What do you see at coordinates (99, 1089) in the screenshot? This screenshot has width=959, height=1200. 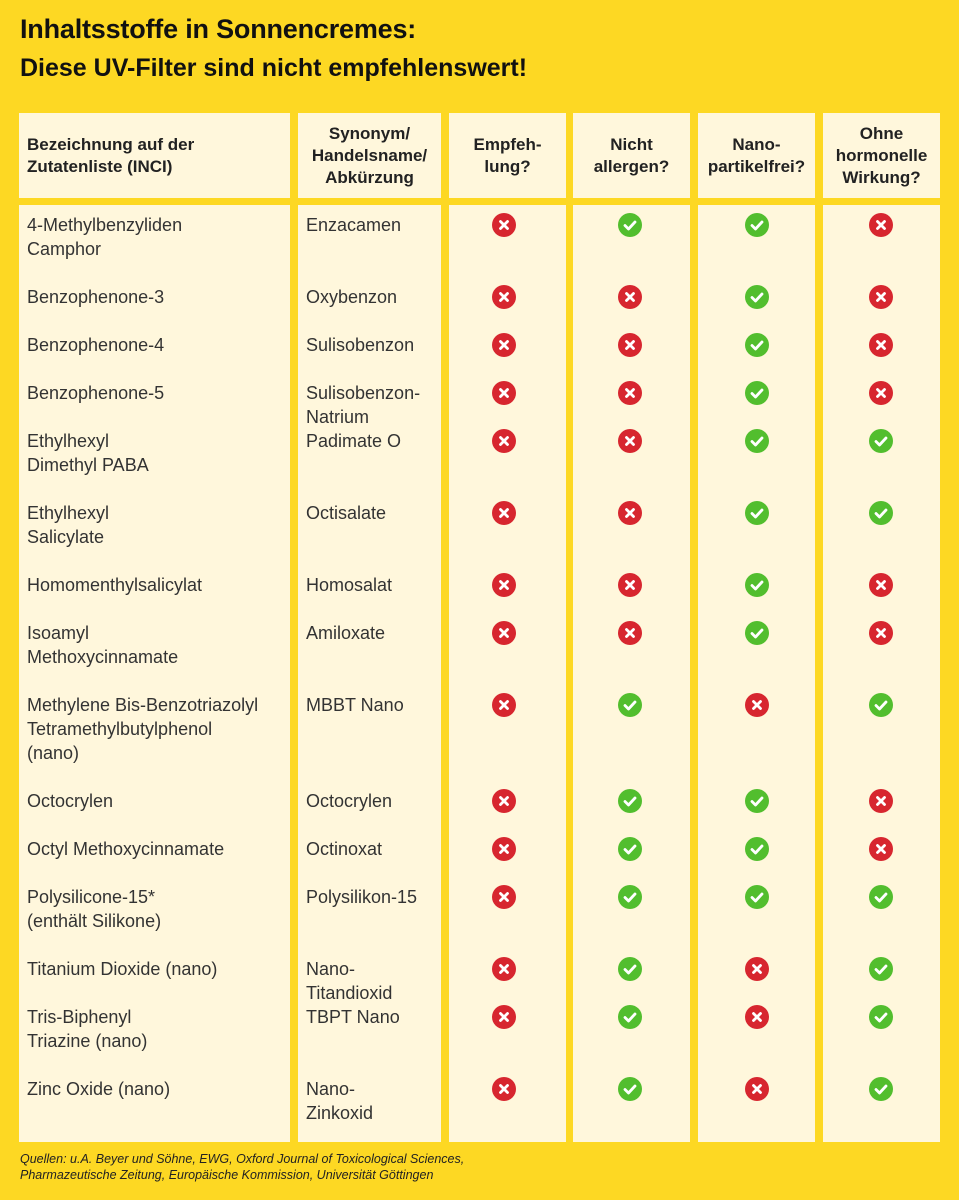 I see `inci-name: Zinc Oxide (nano)` at bounding box center [99, 1089].